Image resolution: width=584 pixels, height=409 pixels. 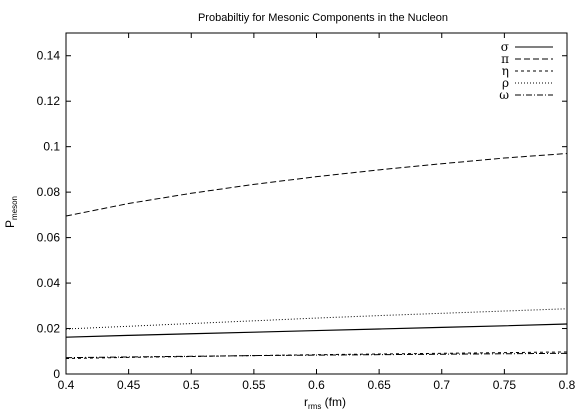 I want to click on x-axis-label: rrms (fm), so click(x=325, y=402).